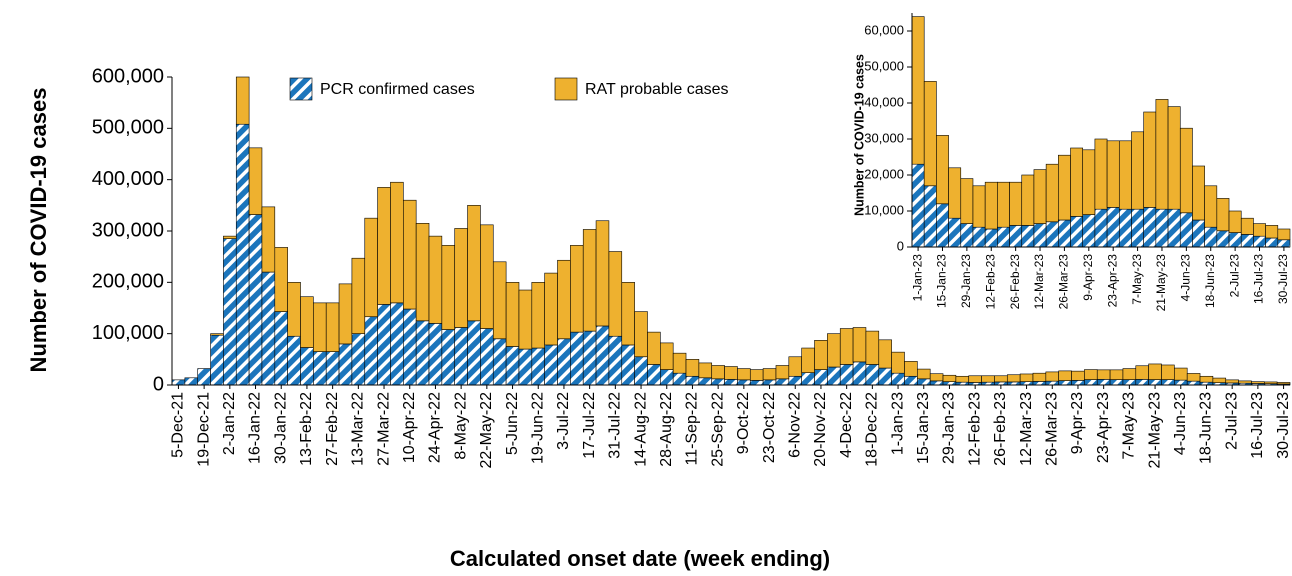  Describe the element at coordinates (949, 428) in the screenshot. I see `x-tick-label: 29-Jan-23` at that location.